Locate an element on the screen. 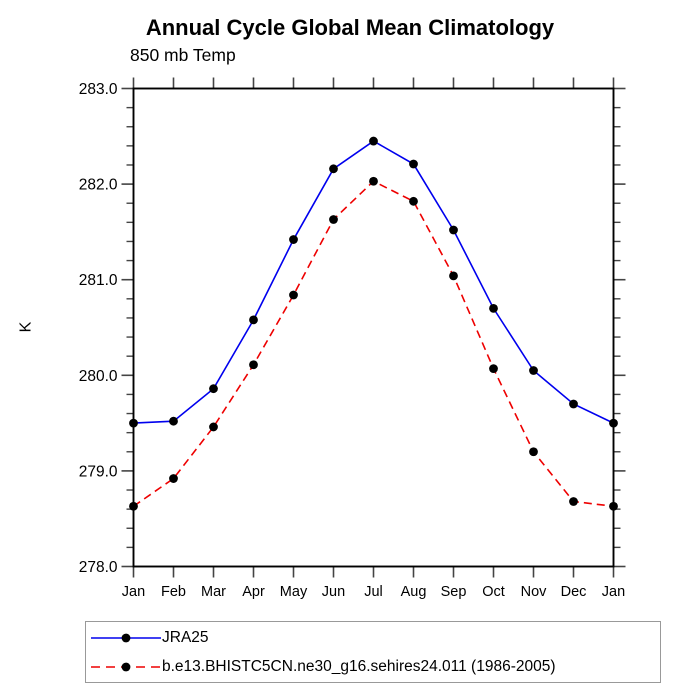  x-tick-label: May is located at coordinates (294, 592).